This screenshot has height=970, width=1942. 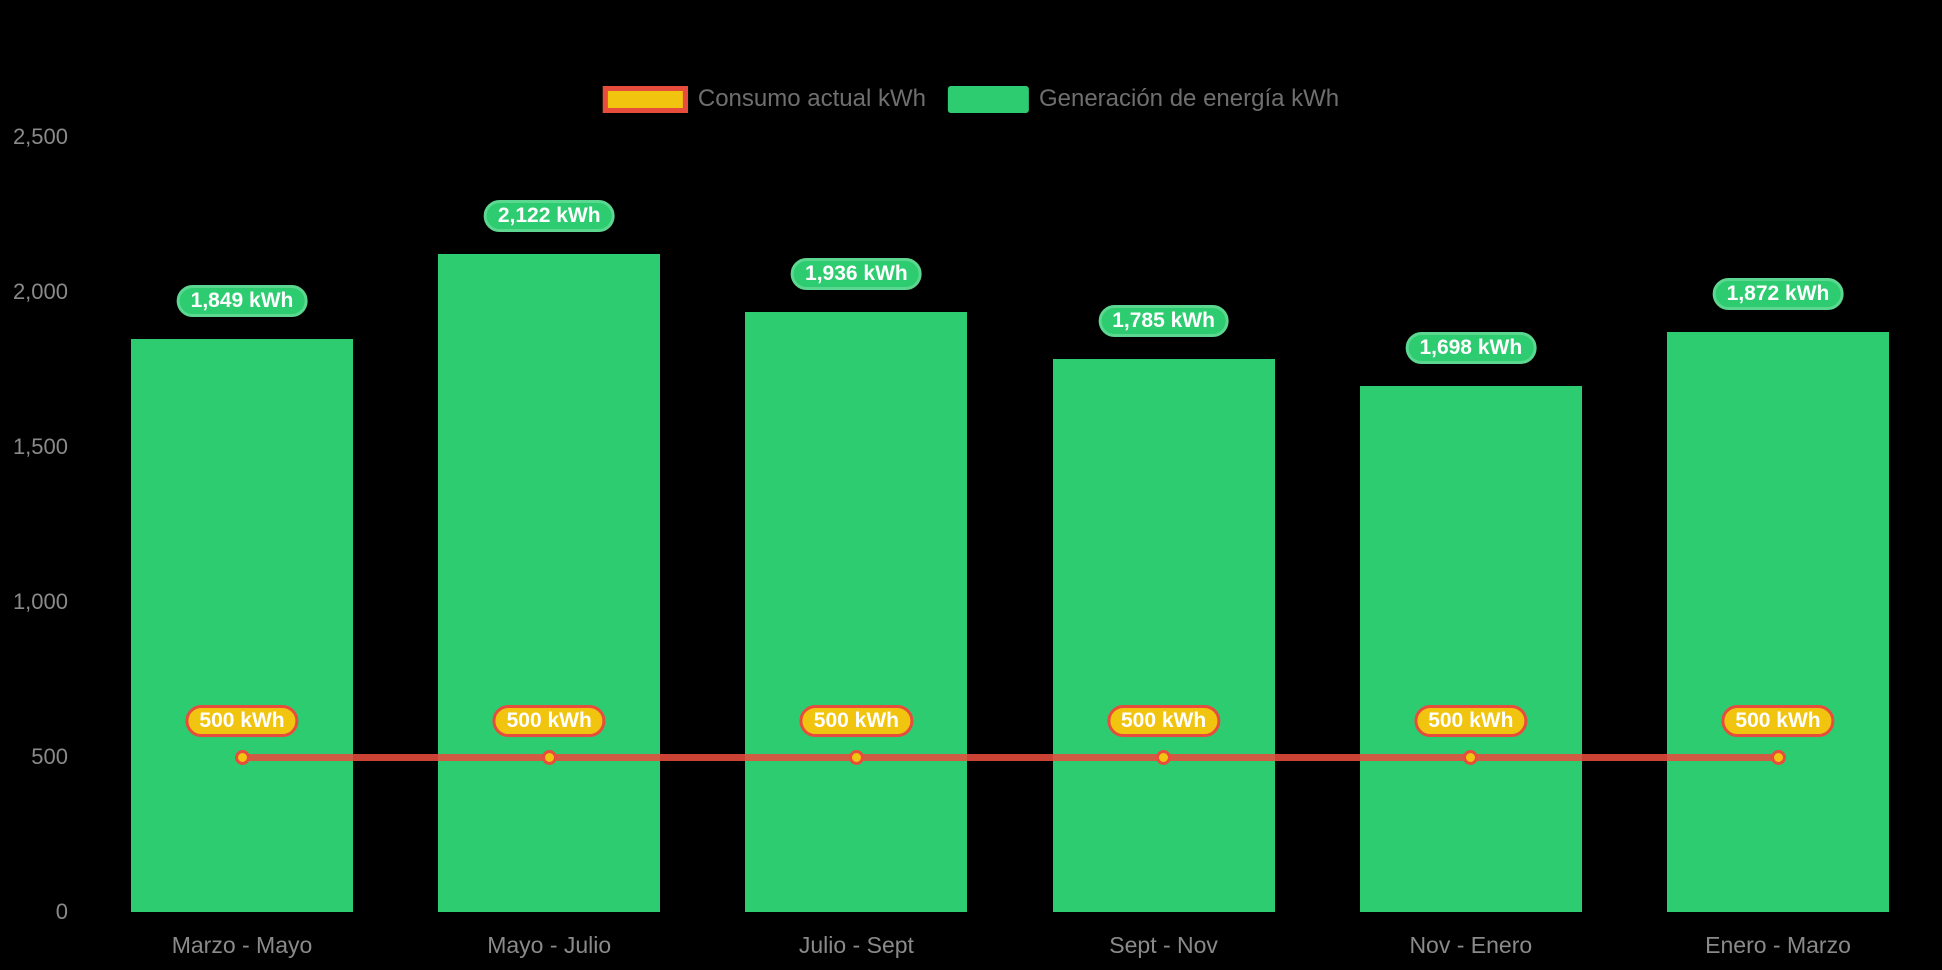 I want to click on legend-label-consumo: Consumo actual kWh, so click(x=811, y=98).